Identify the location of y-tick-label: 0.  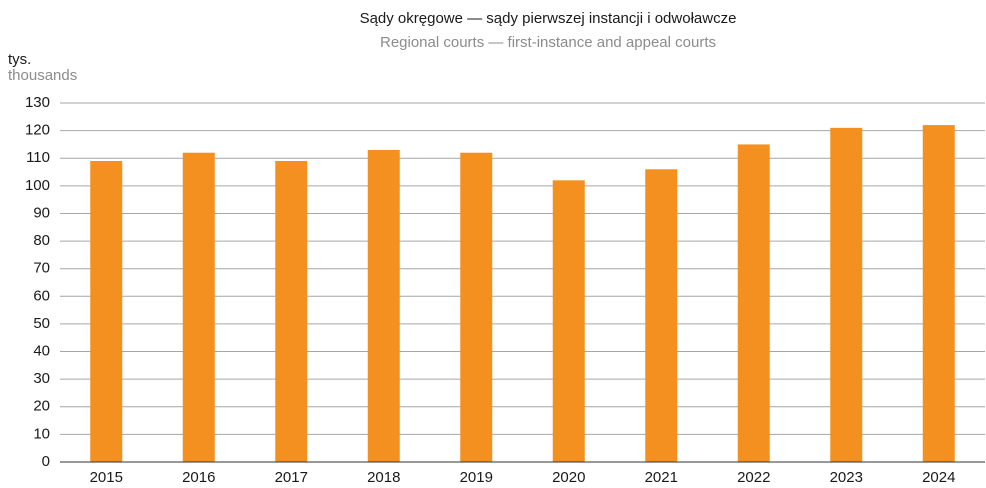
(46, 461).